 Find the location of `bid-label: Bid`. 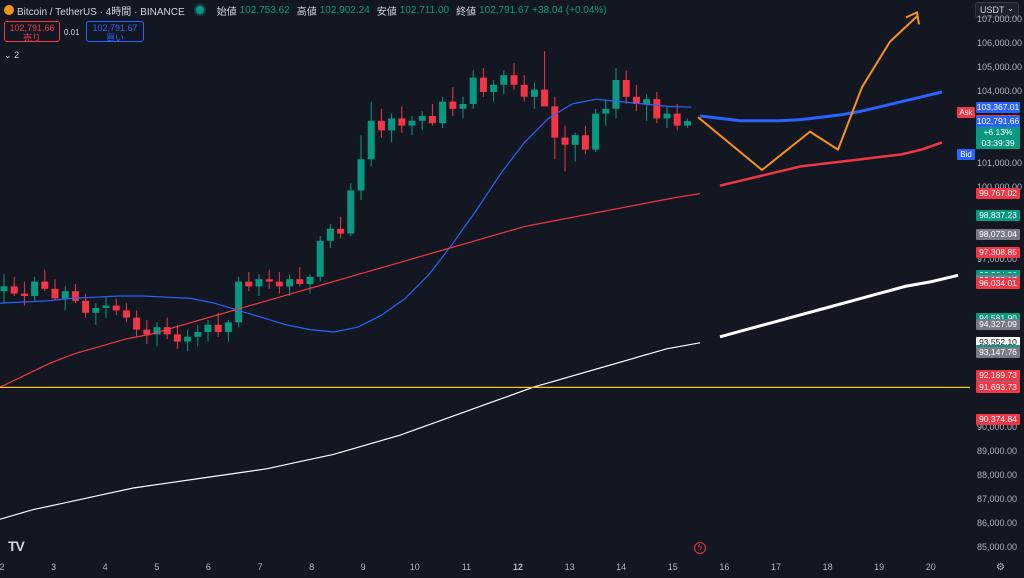

bid-label: Bid is located at coordinates (966, 155).